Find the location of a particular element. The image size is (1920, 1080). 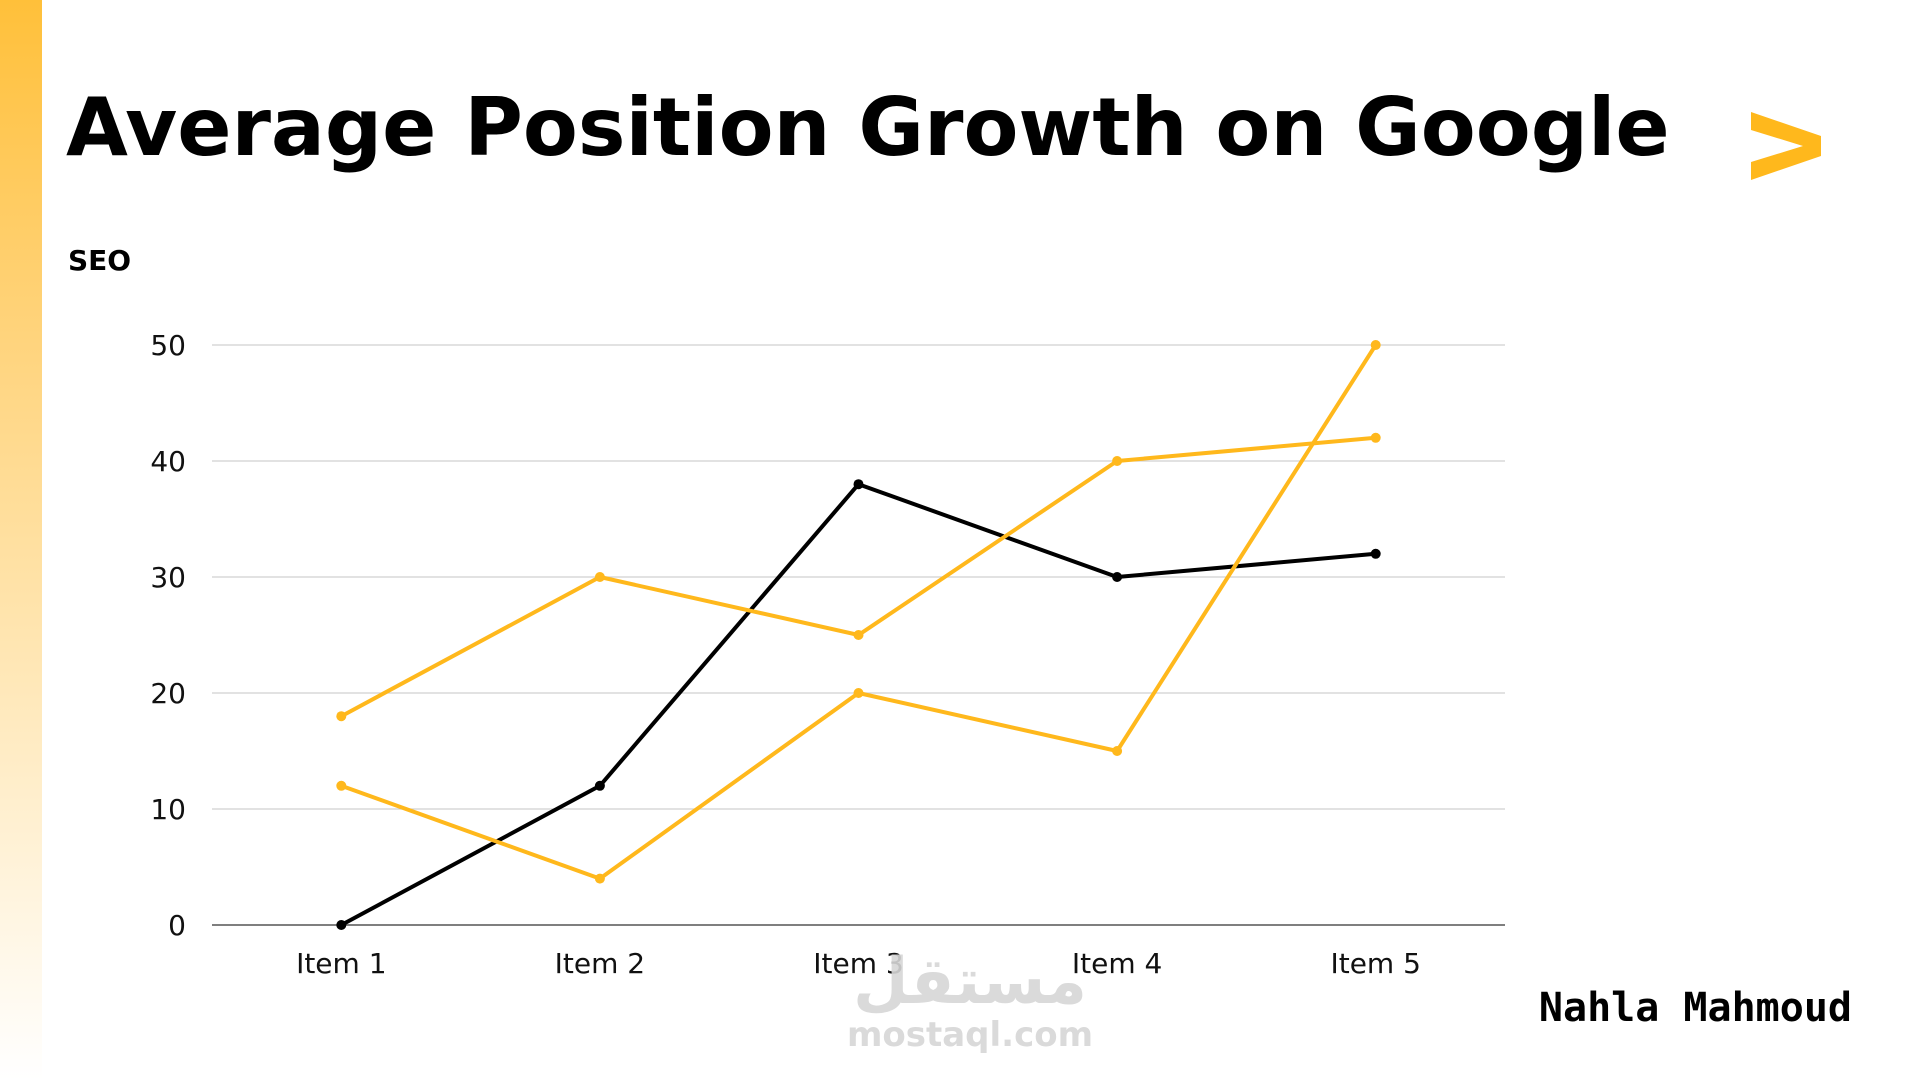

y-tick-label: 0 is located at coordinates (177, 925).